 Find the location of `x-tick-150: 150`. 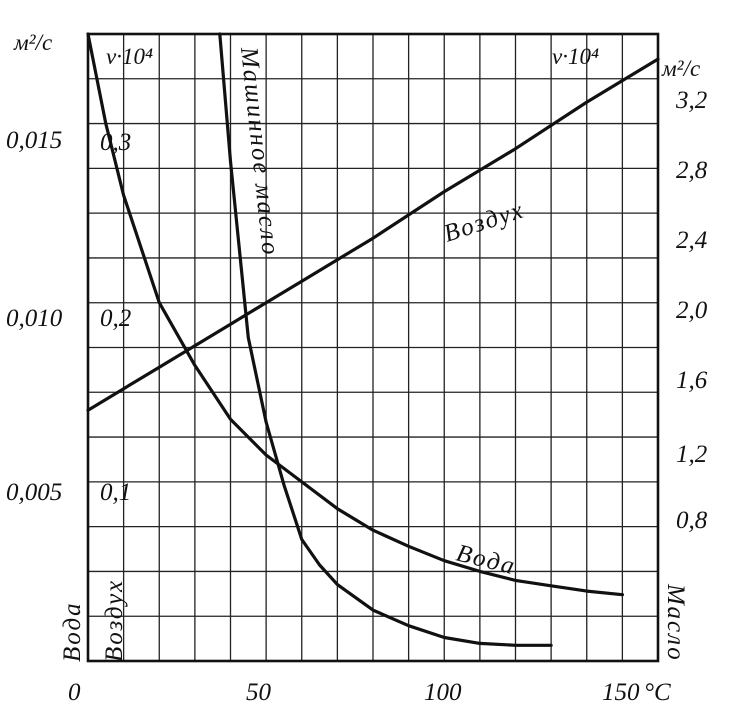

x-tick-150: 150 is located at coordinates (621, 692).